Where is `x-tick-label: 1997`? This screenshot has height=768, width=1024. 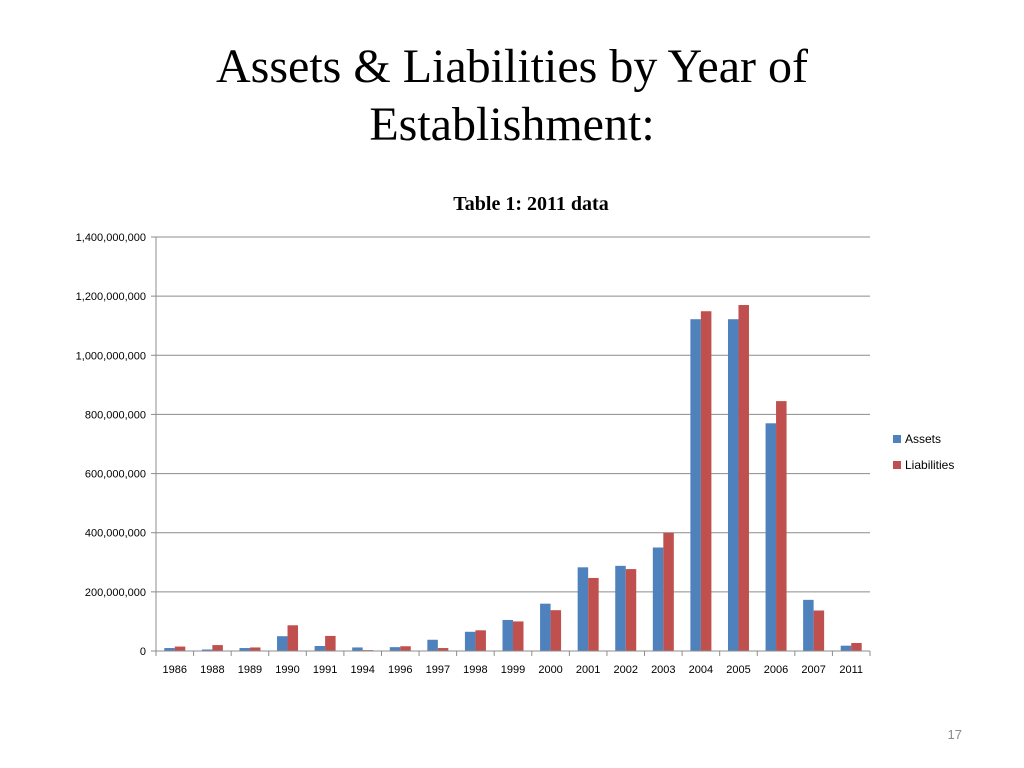 x-tick-label: 1997 is located at coordinates (438, 670).